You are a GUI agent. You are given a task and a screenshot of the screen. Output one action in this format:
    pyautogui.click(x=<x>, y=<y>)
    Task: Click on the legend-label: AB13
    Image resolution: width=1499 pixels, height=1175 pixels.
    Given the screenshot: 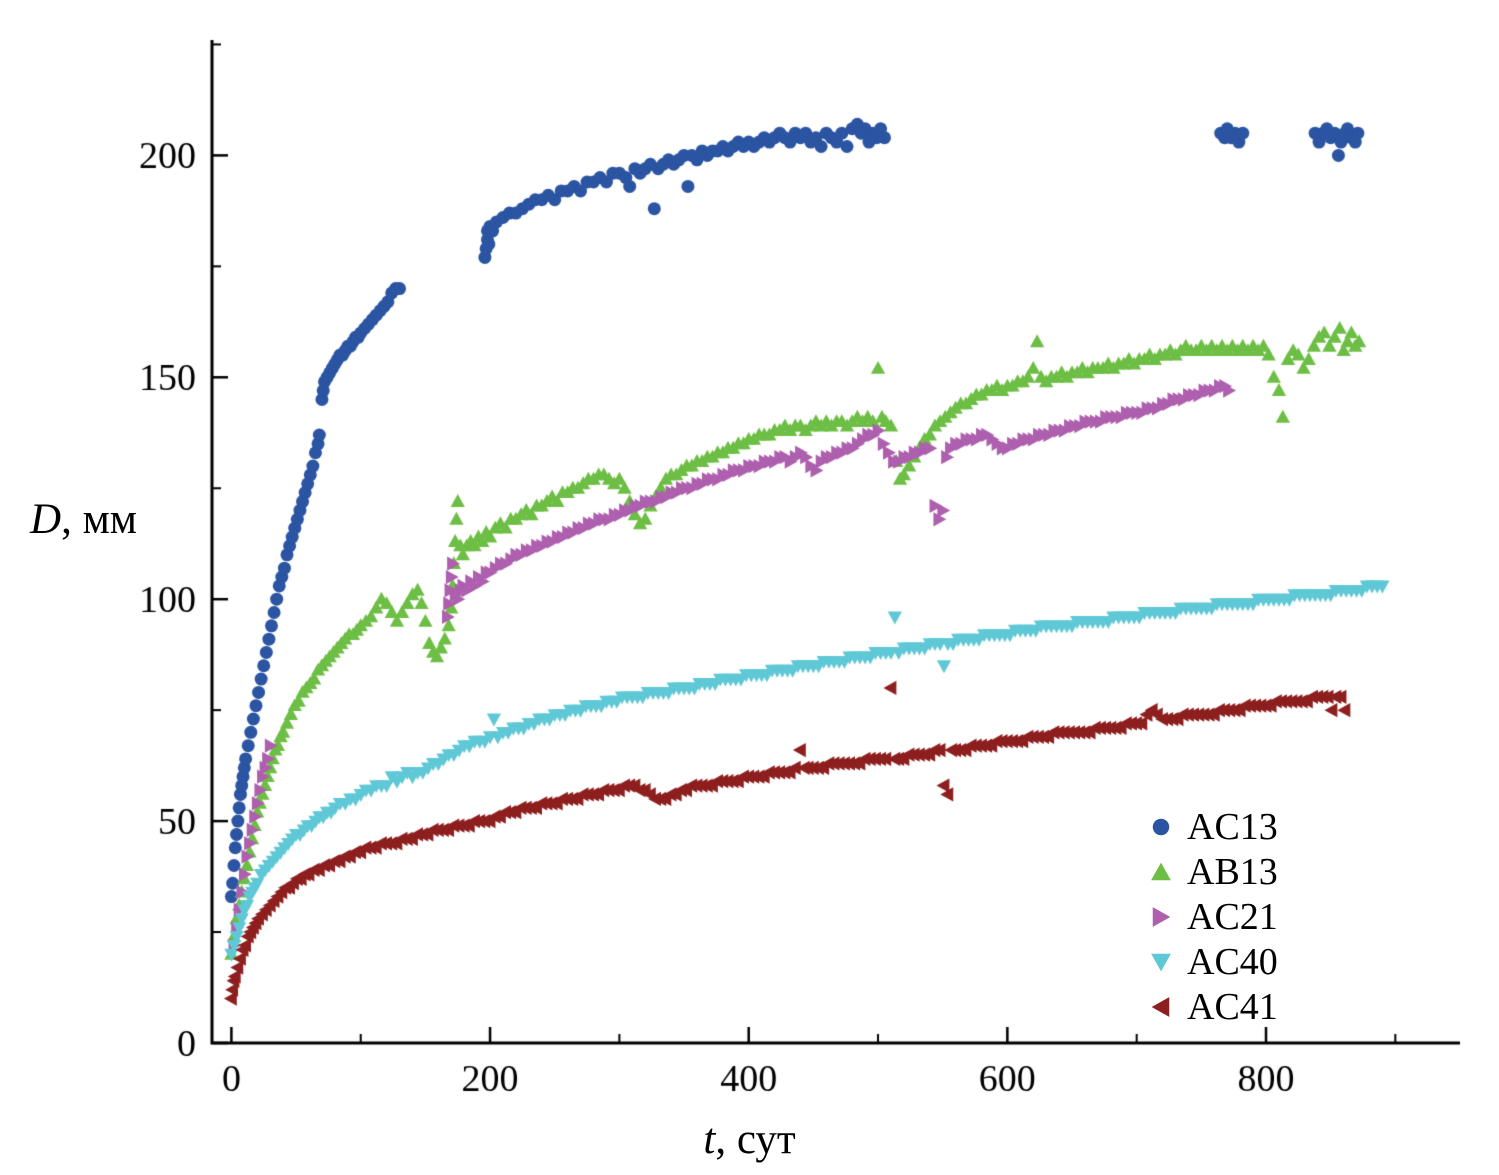 What is the action you would take?
    pyautogui.click(x=1232, y=871)
    